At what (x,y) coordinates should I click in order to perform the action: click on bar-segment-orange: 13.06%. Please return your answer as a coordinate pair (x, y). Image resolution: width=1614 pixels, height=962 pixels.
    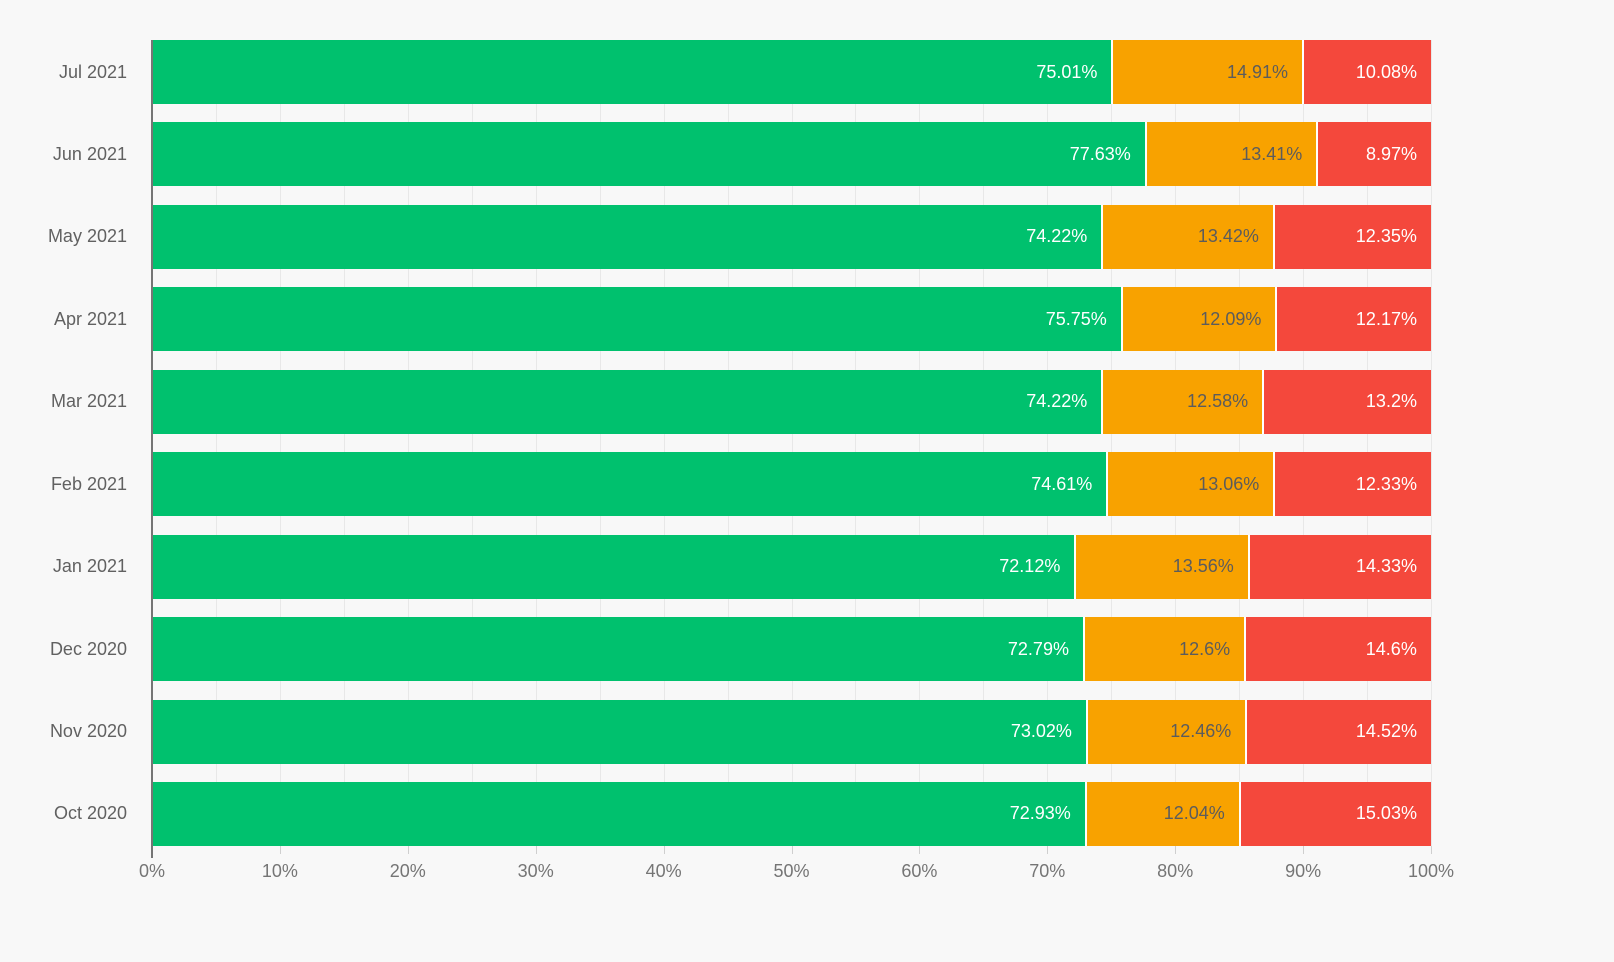
    Looking at the image, I should click on (1190, 484).